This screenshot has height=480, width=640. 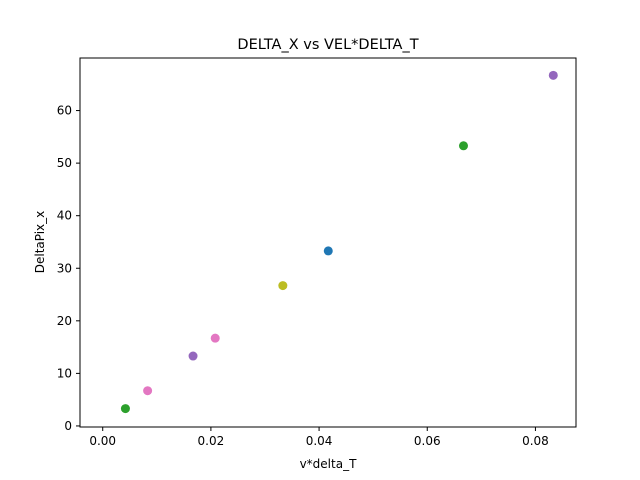 I want to click on y-axis: 0 10 20 30 40 50 60, so click(x=68, y=268).